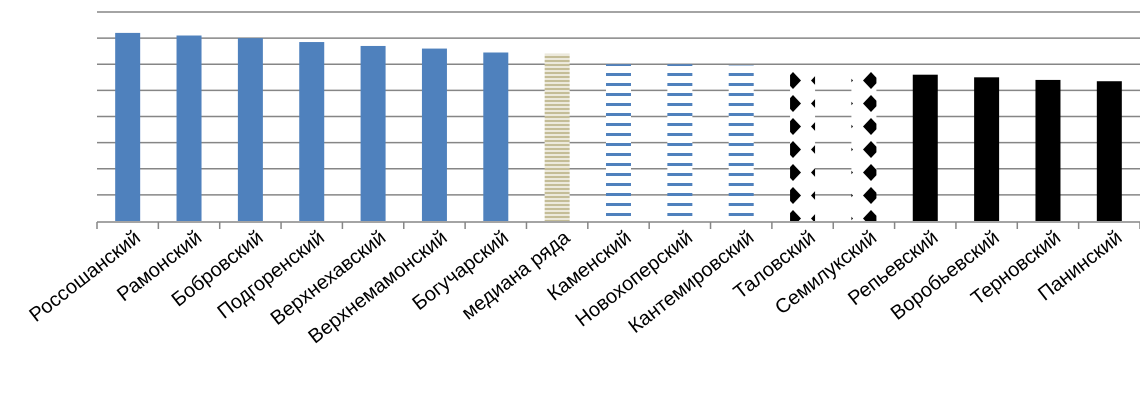  Describe the element at coordinates (945, 276) in the screenshot. I see `x-tick-label: Воробьевский` at that location.